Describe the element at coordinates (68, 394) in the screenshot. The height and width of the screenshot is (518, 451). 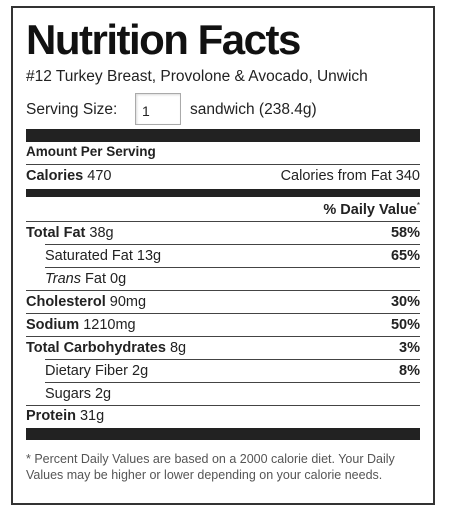
I see `nutrient-label: Sugars` at that location.